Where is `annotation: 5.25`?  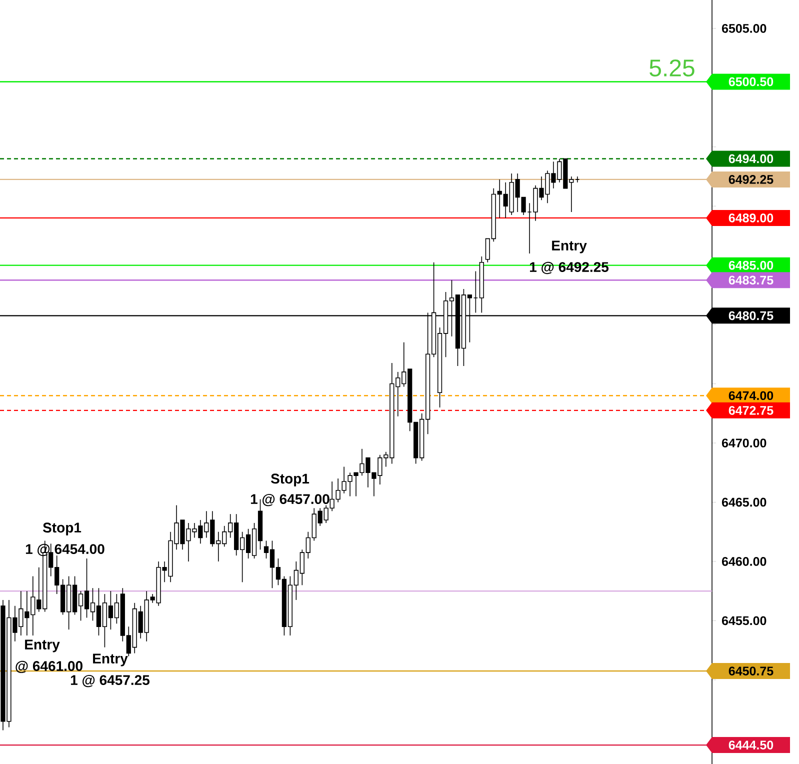 annotation: 5.25 is located at coordinates (672, 67).